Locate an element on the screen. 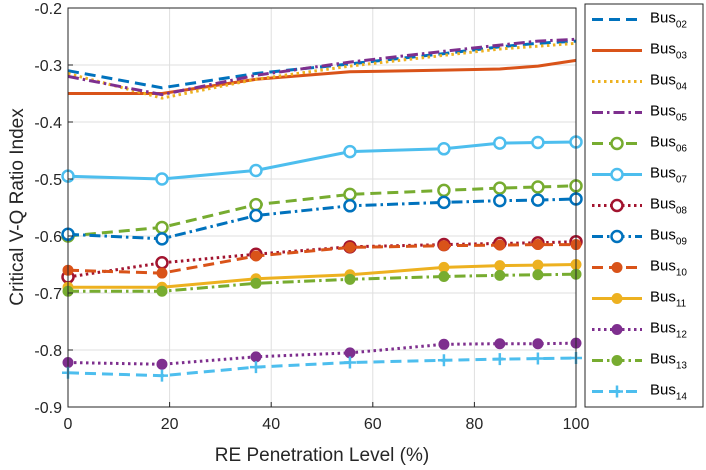  y-tick-label: -0.2 is located at coordinates (48, 9).